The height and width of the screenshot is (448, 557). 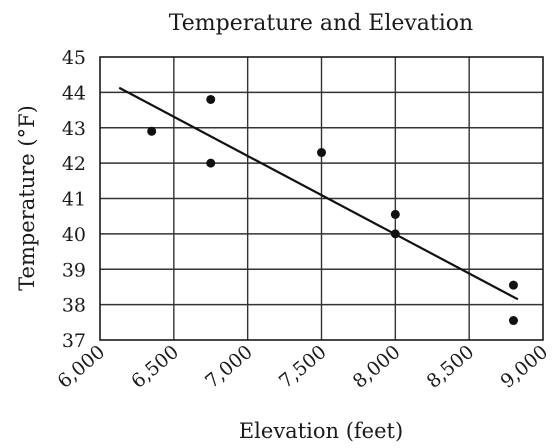 What do you see at coordinates (321, 23) in the screenshot?
I see `chart-title: Temperature and Elevation` at bounding box center [321, 23].